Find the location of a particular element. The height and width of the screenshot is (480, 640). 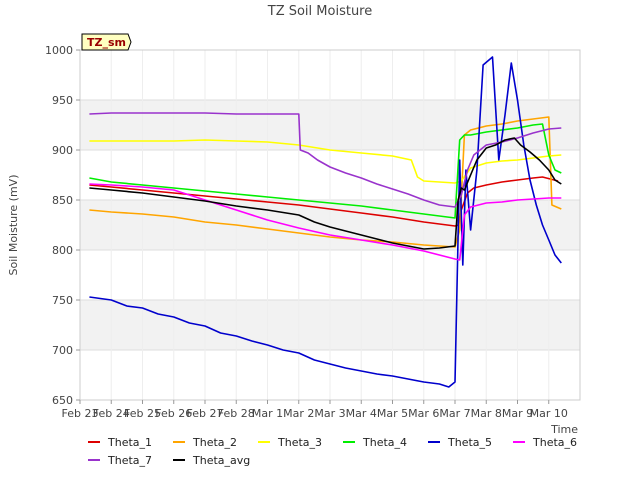

x-tick-label: Mar 4 is located at coordinates (361, 413).